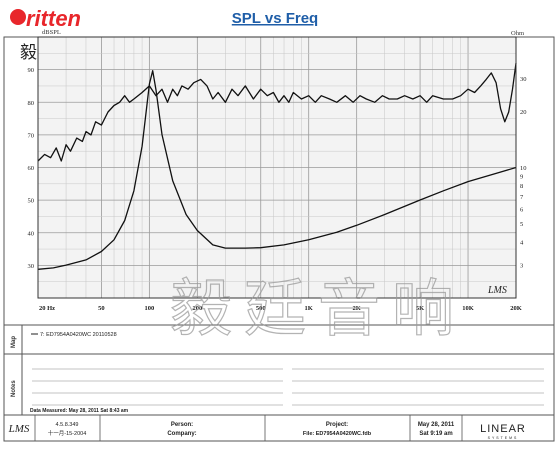 The height and width of the screenshot is (451, 560). I want to click on y-right-tick-label: 7, so click(522, 197).